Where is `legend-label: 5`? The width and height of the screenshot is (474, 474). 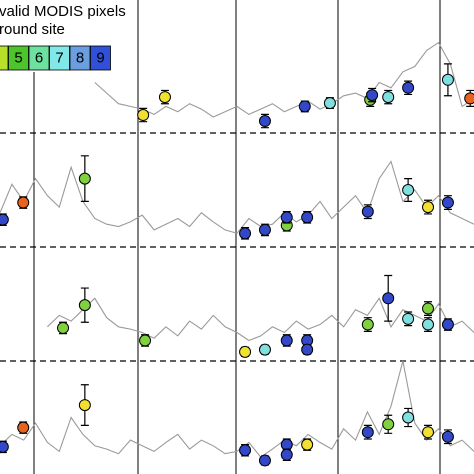
legend-label: 5 is located at coordinates (18, 57).